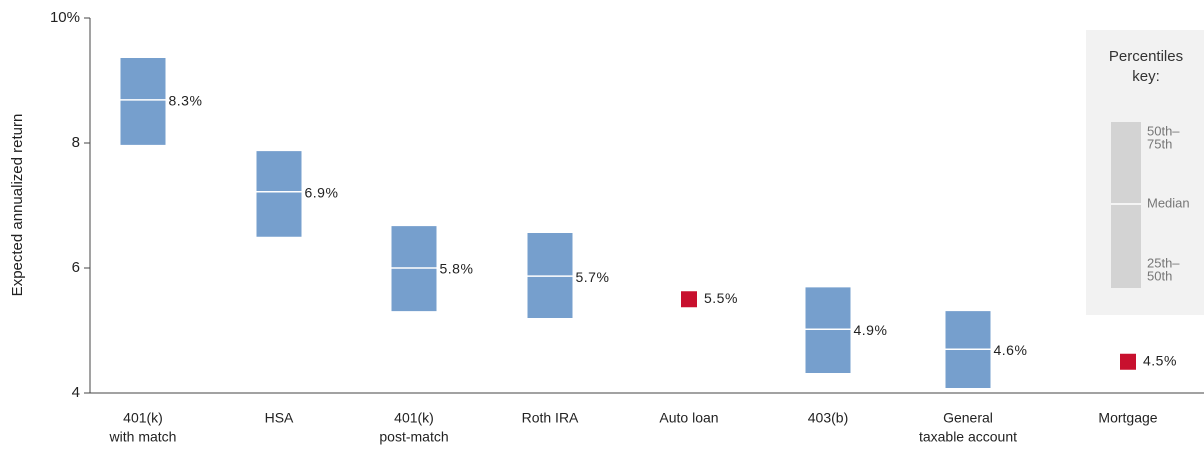 The image size is (1204, 452). I want to click on data-label: 6.9%, so click(322, 192).